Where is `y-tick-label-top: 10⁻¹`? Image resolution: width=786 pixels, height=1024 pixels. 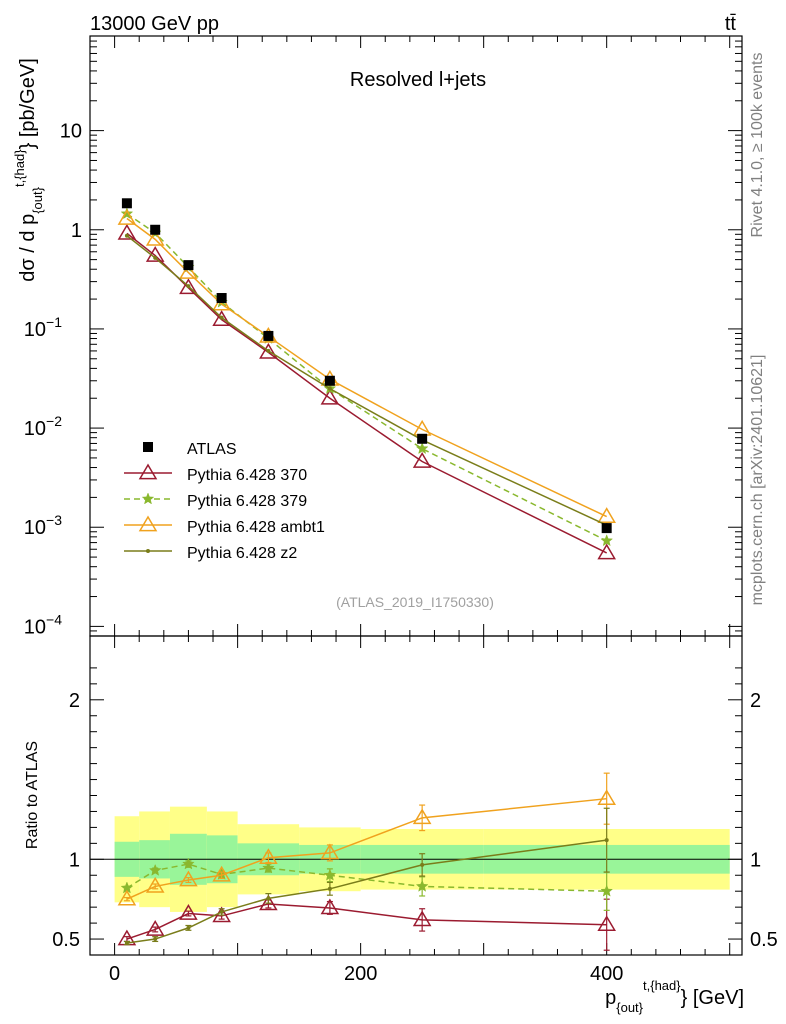 y-tick-label-top: 10⁻¹ is located at coordinates (43, 327).